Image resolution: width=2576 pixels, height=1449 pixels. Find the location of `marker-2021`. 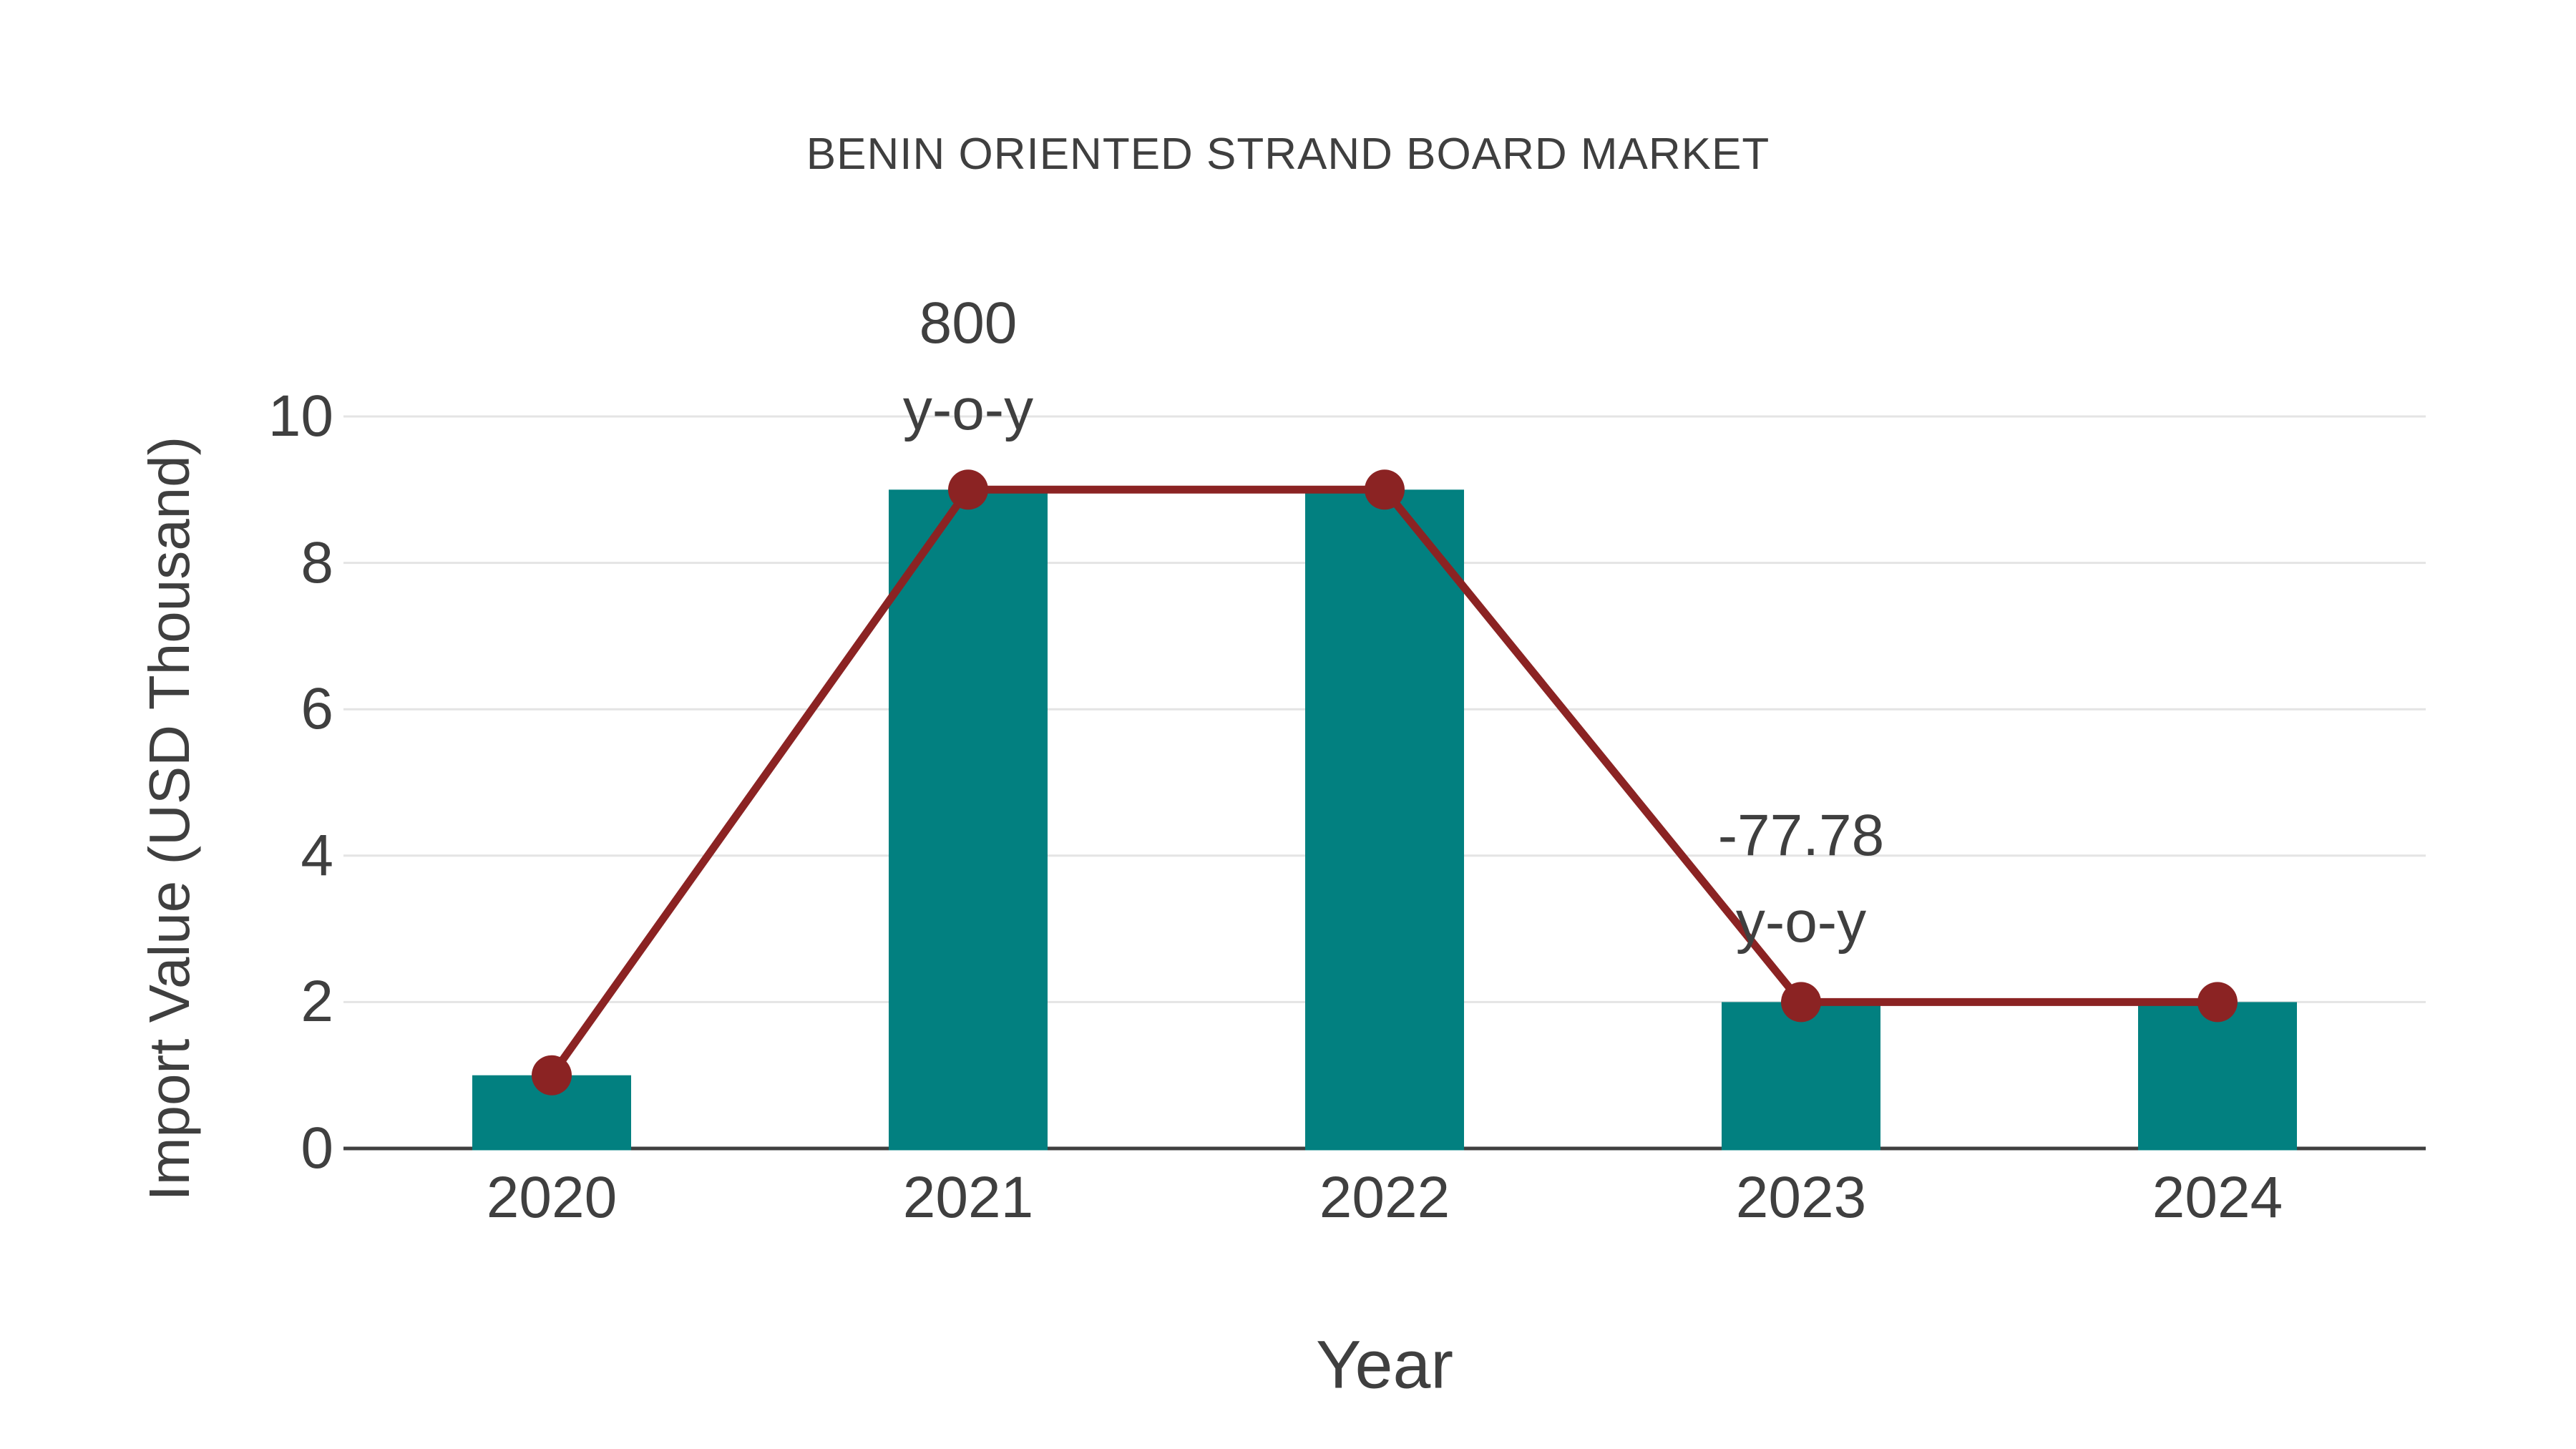

marker-2021 is located at coordinates (968, 489).